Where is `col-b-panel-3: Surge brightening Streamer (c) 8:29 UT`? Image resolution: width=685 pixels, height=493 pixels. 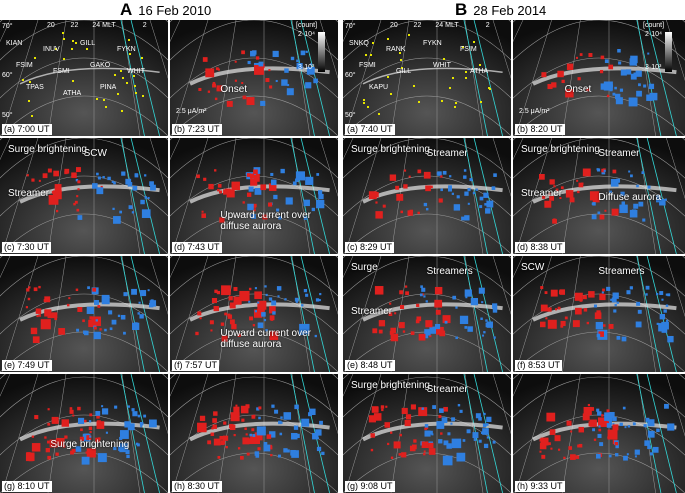 col-b-panel-3: Surge brightening Streamer (c) 8:29 UT is located at coordinates (427, 196).